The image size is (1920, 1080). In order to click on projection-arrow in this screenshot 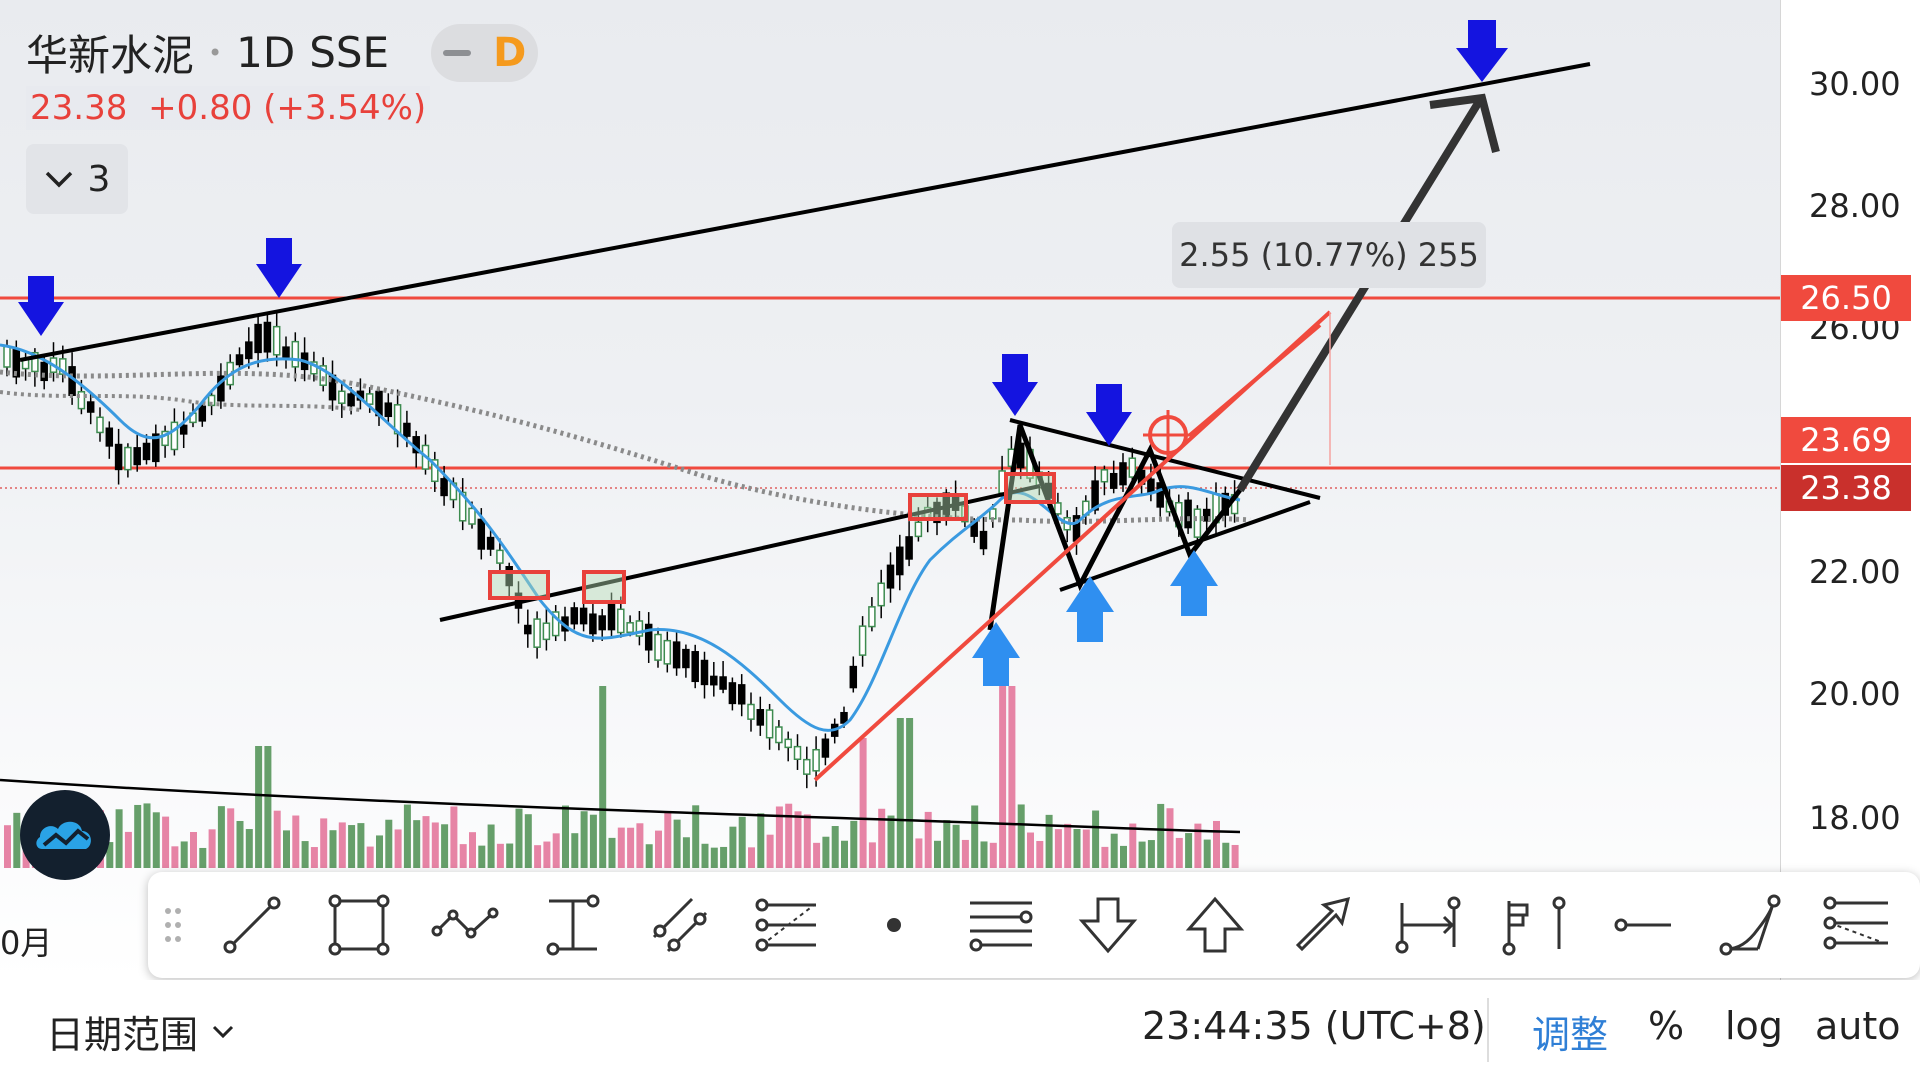, I will do `click(1360, 295)`.